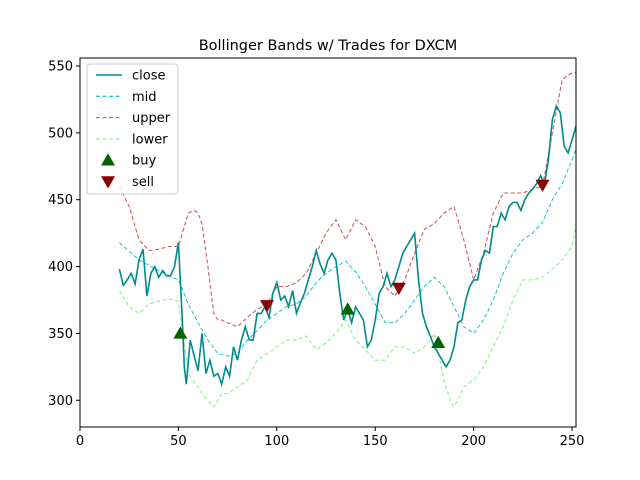  I want to click on y-tick-label: 550, so click(60, 67).